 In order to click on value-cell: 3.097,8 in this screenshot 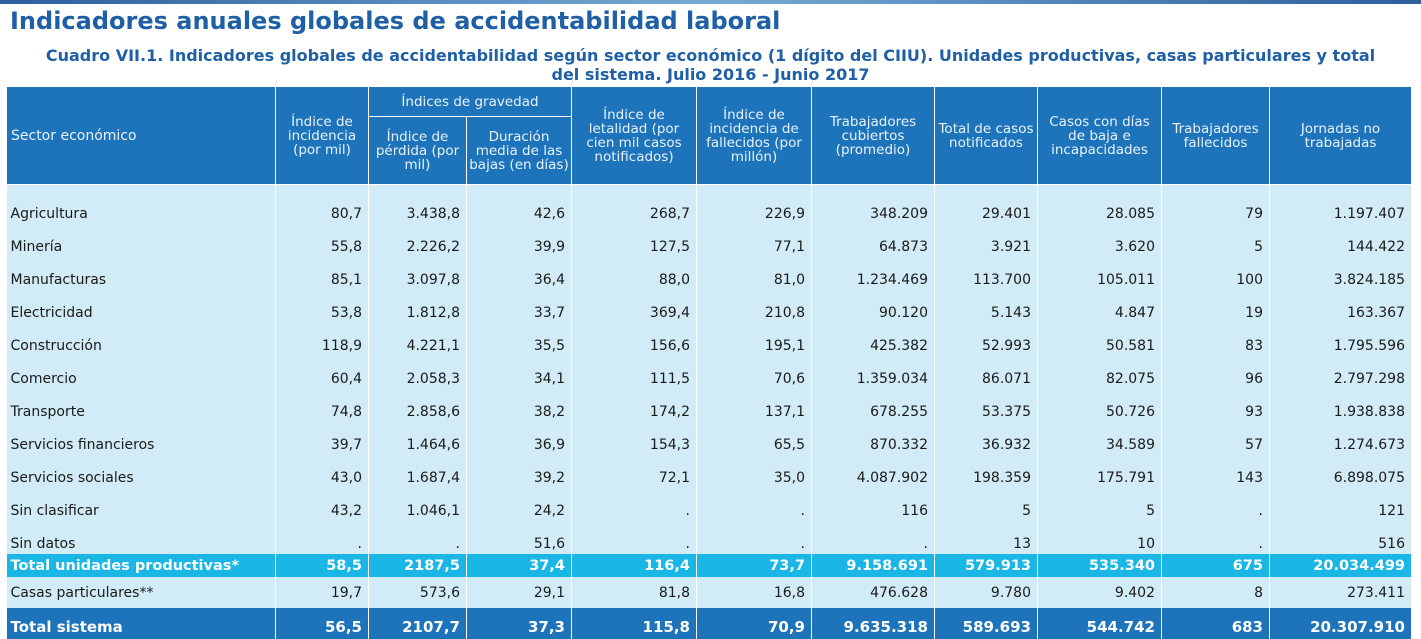, I will do `click(418, 273)`.